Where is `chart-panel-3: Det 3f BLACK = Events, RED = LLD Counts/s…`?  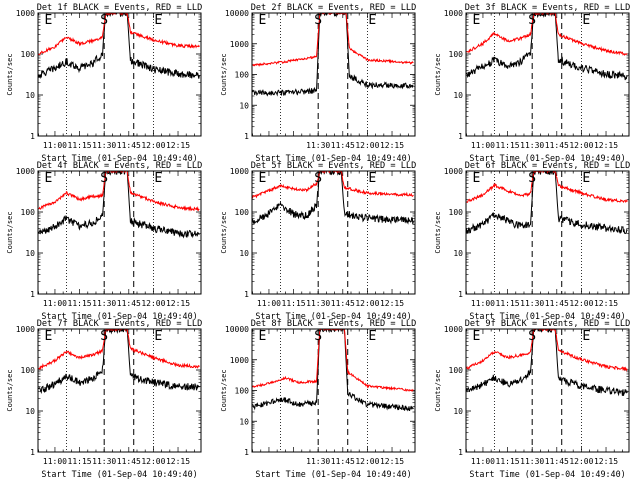 chart-panel-3: Det 3f BLACK = Events, RED = LLD Counts/s… is located at coordinates (532, 83).